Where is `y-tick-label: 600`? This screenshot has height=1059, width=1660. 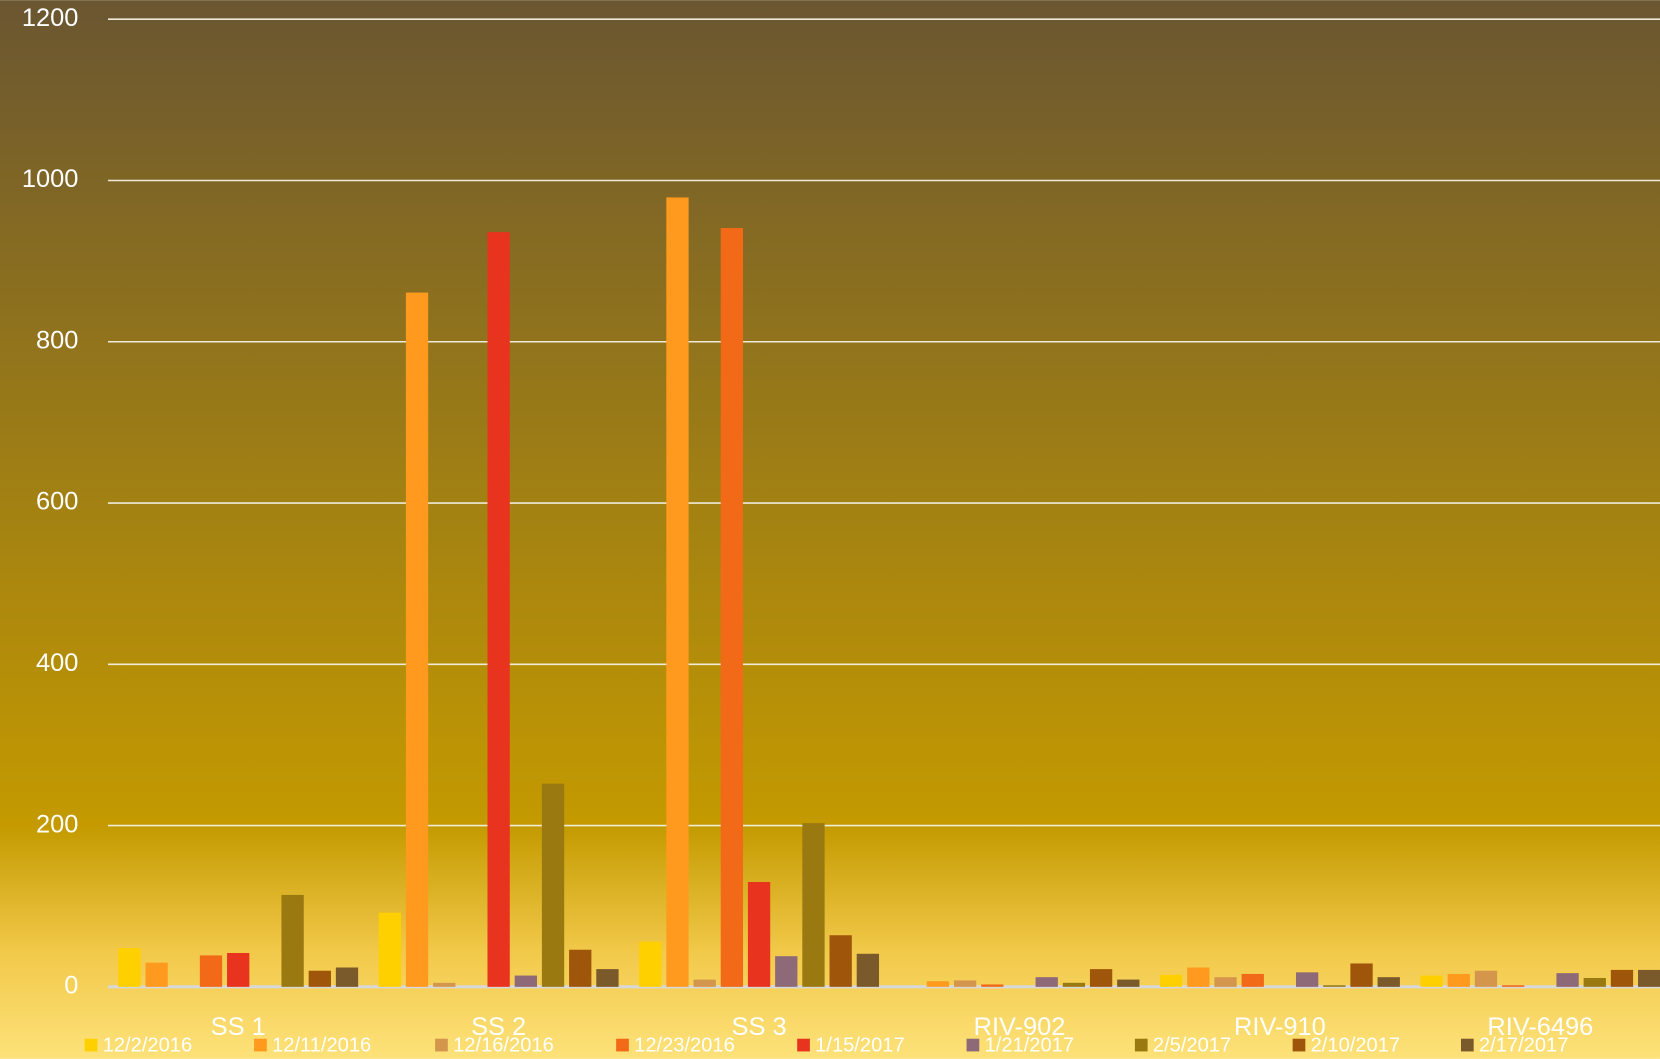 y-tick-label: 600 is located at coordinates (57, 502).